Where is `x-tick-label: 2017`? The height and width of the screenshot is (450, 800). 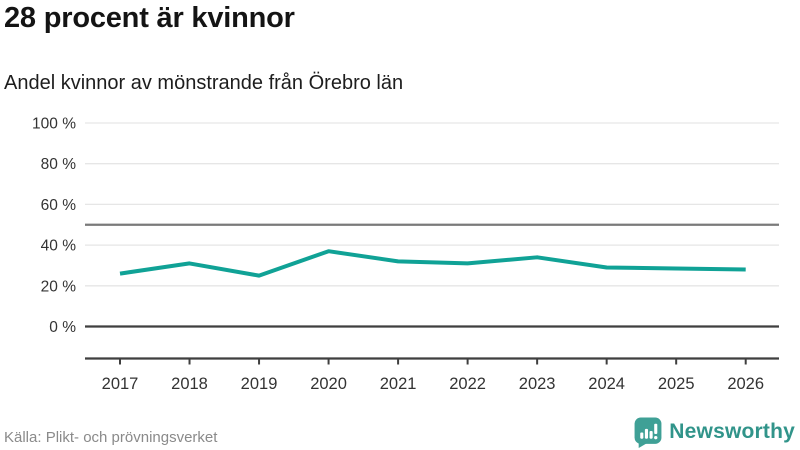 x-tick-label: 2017 is located at coordinates (120, 384).